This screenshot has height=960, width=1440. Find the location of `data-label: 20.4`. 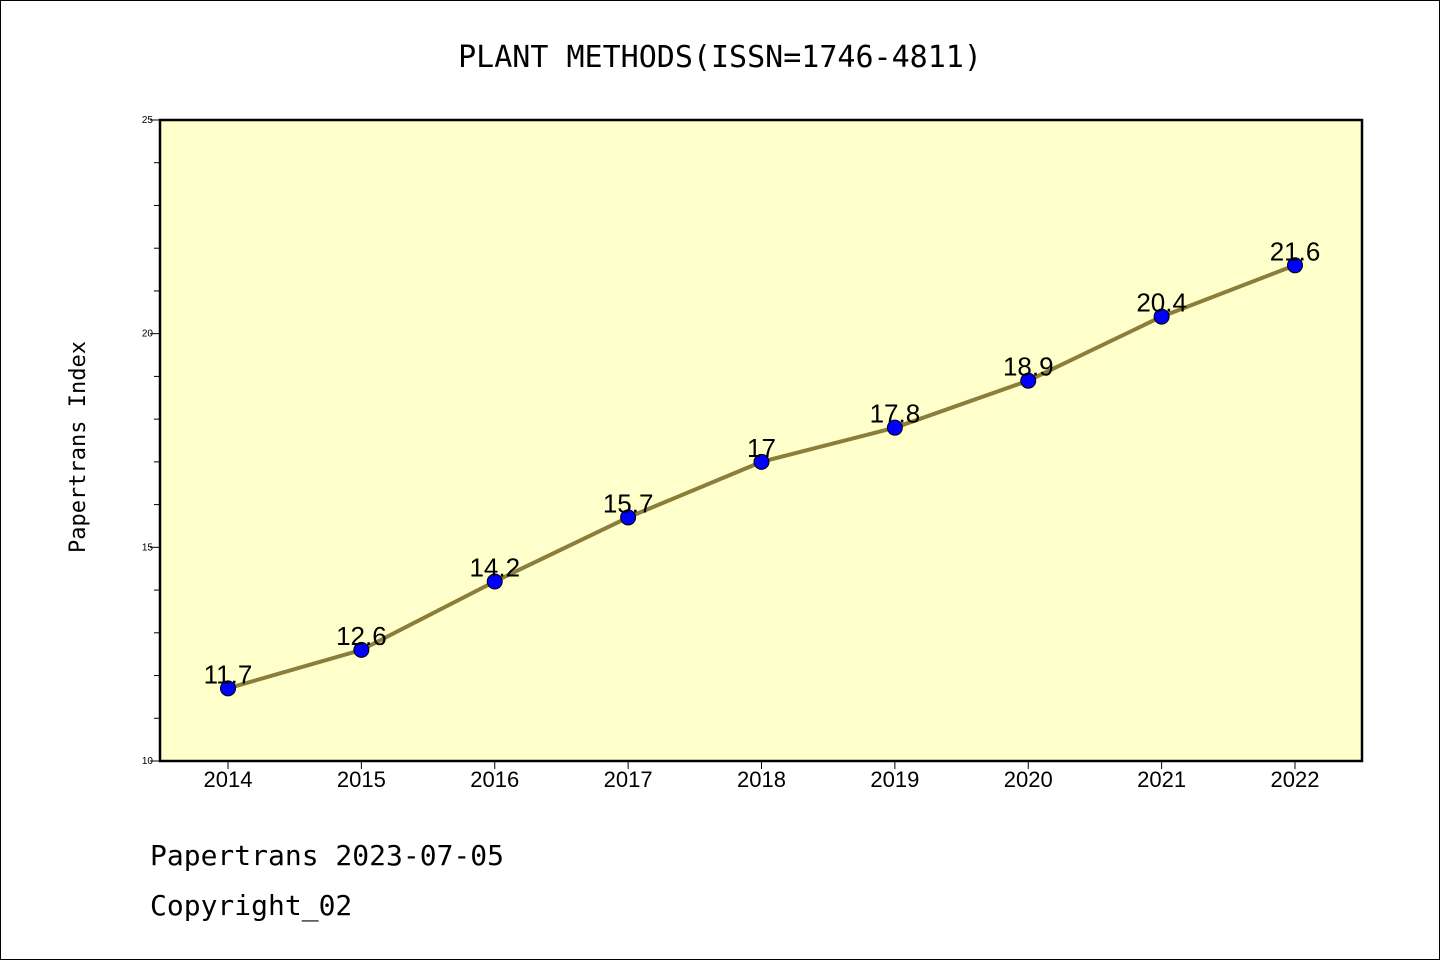

data-label: 20.4 is located at coordinates (1161, 303).